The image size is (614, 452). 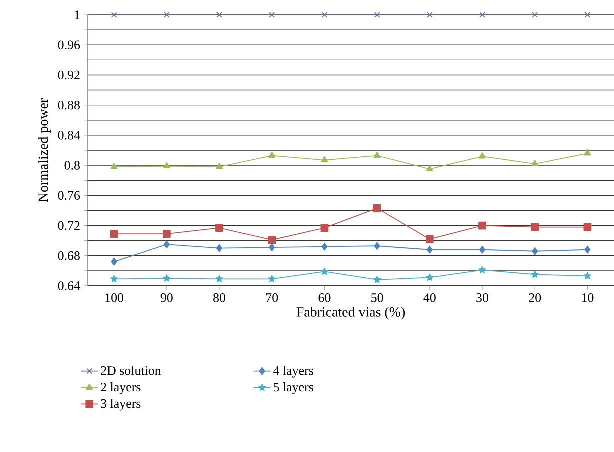 What do you see at coordinates (44, 150) in the screenshot?
I see `y-axis-title: Normalized power` at bounding box center [44, 150].